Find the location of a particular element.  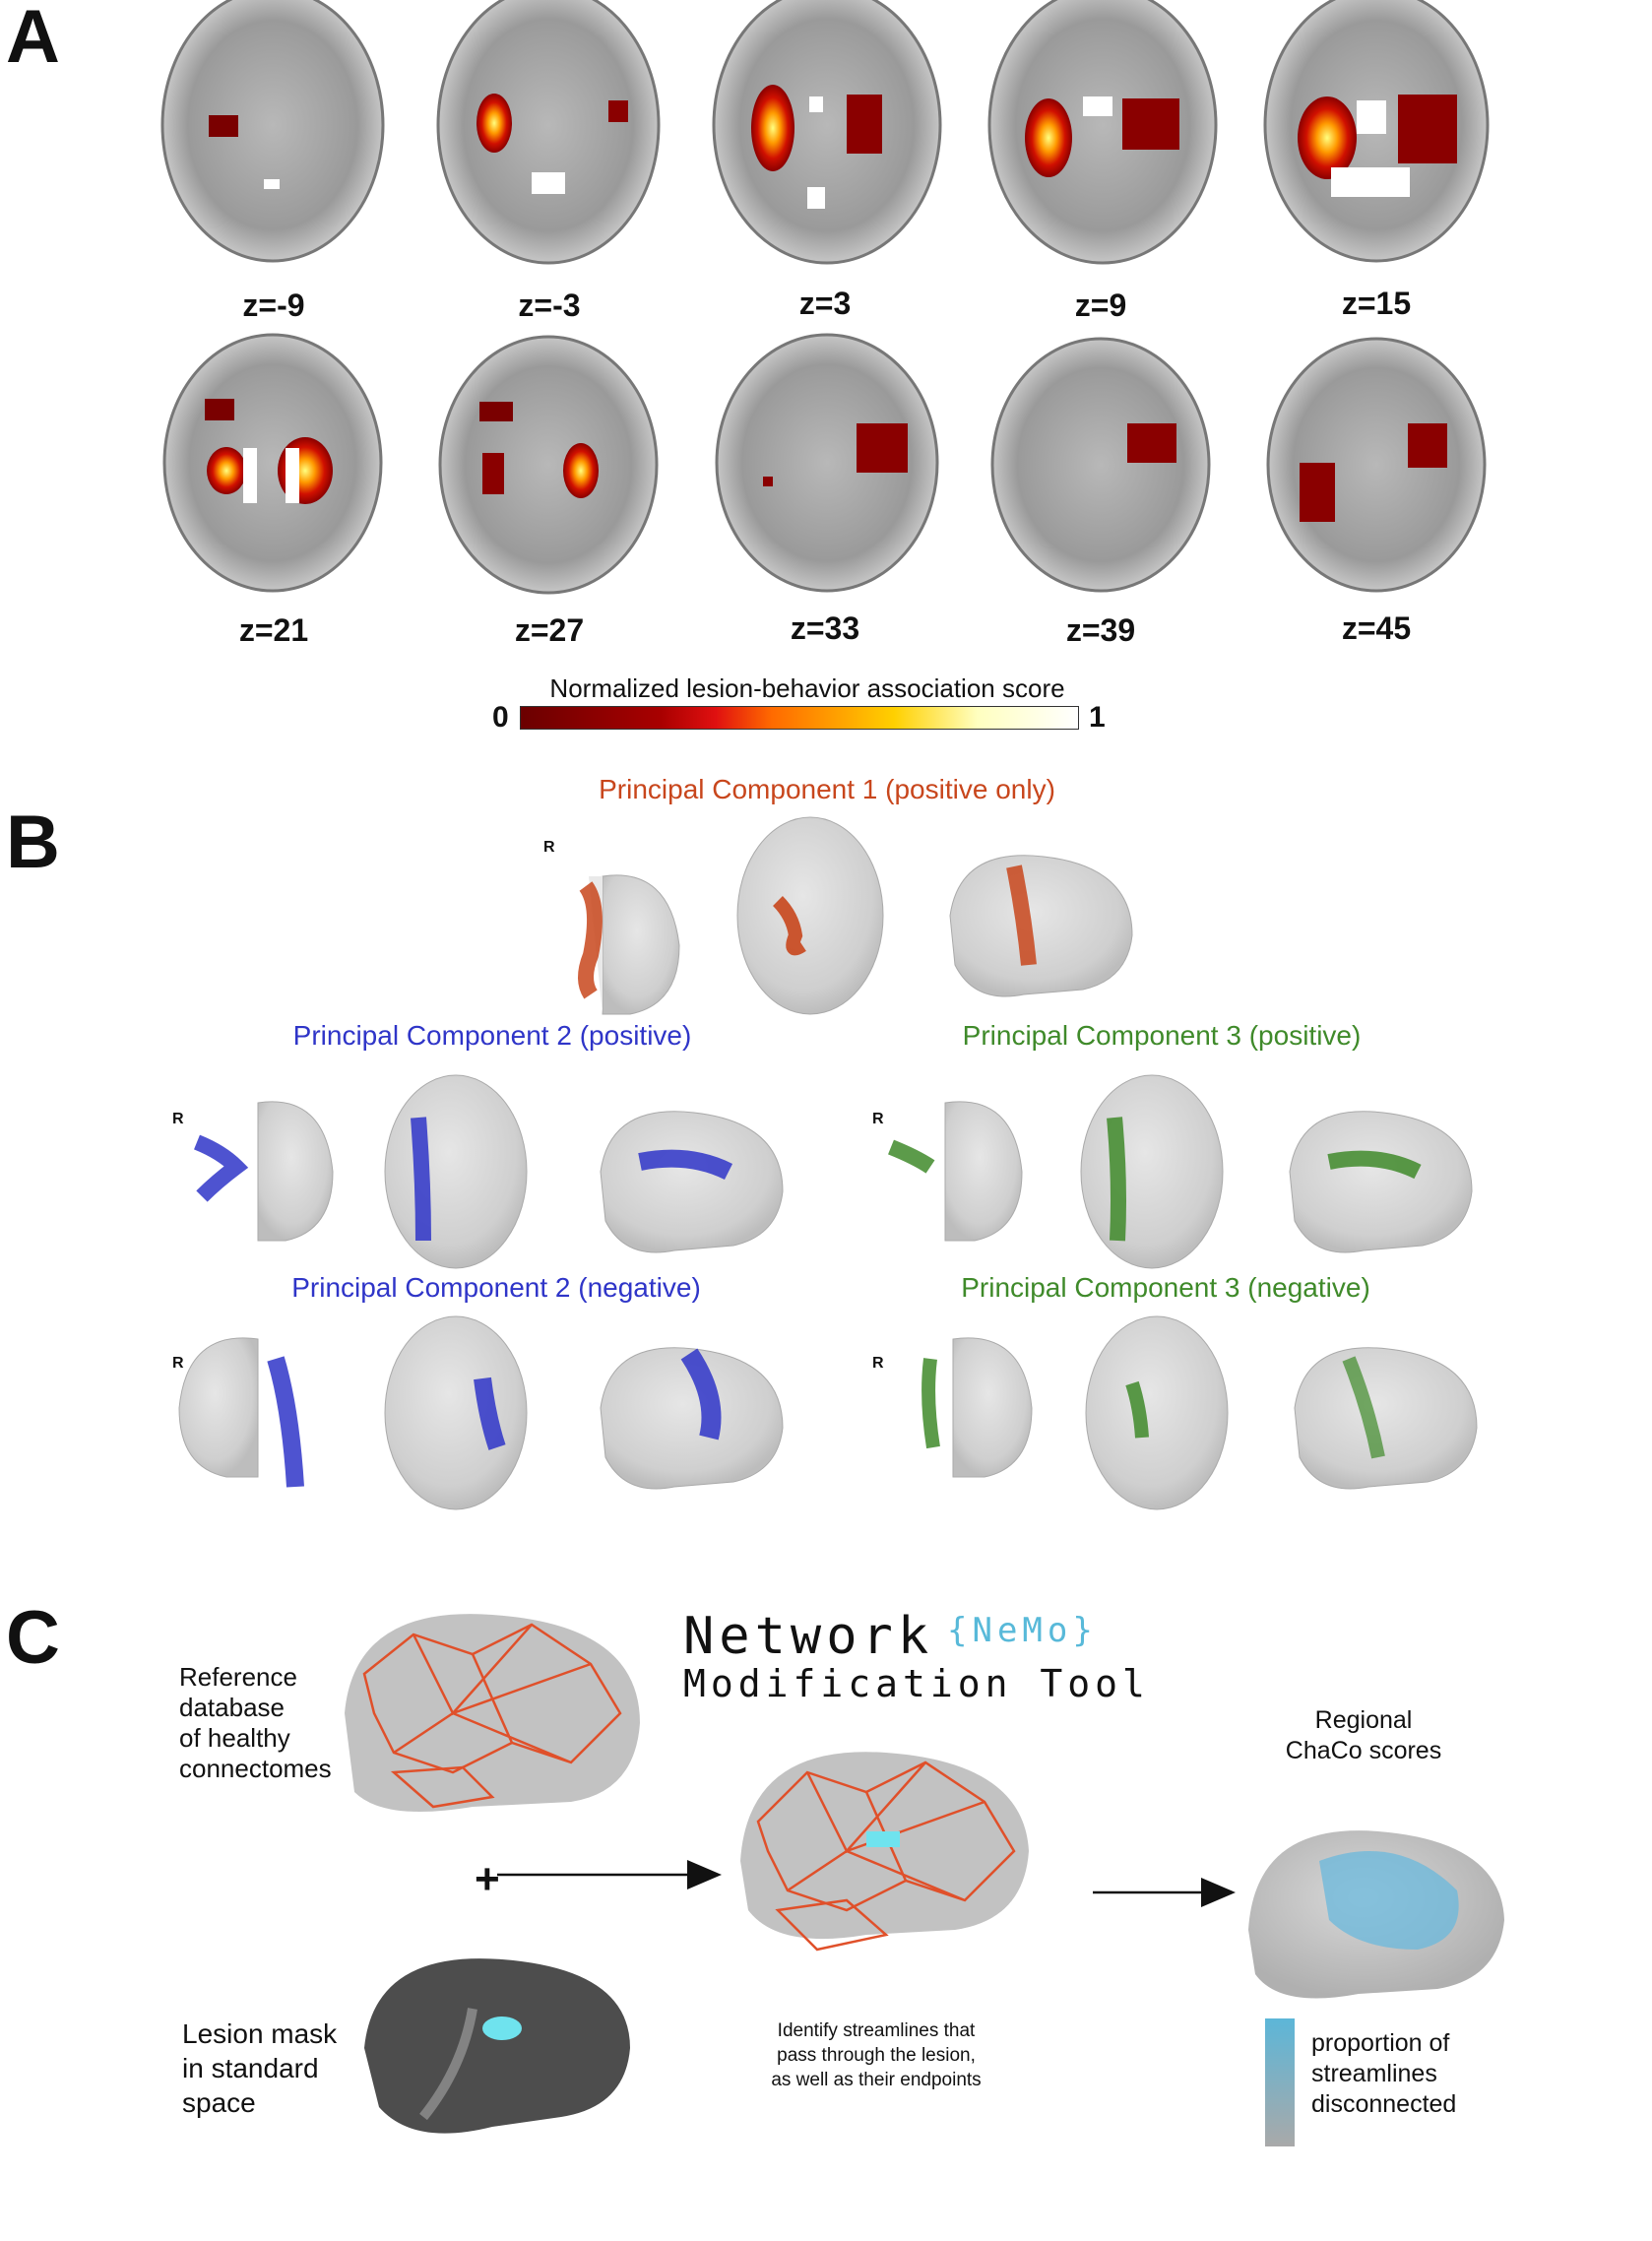

regional-chaco-label: Regional ChaCo scores is located at coordinates (1363, 1735).